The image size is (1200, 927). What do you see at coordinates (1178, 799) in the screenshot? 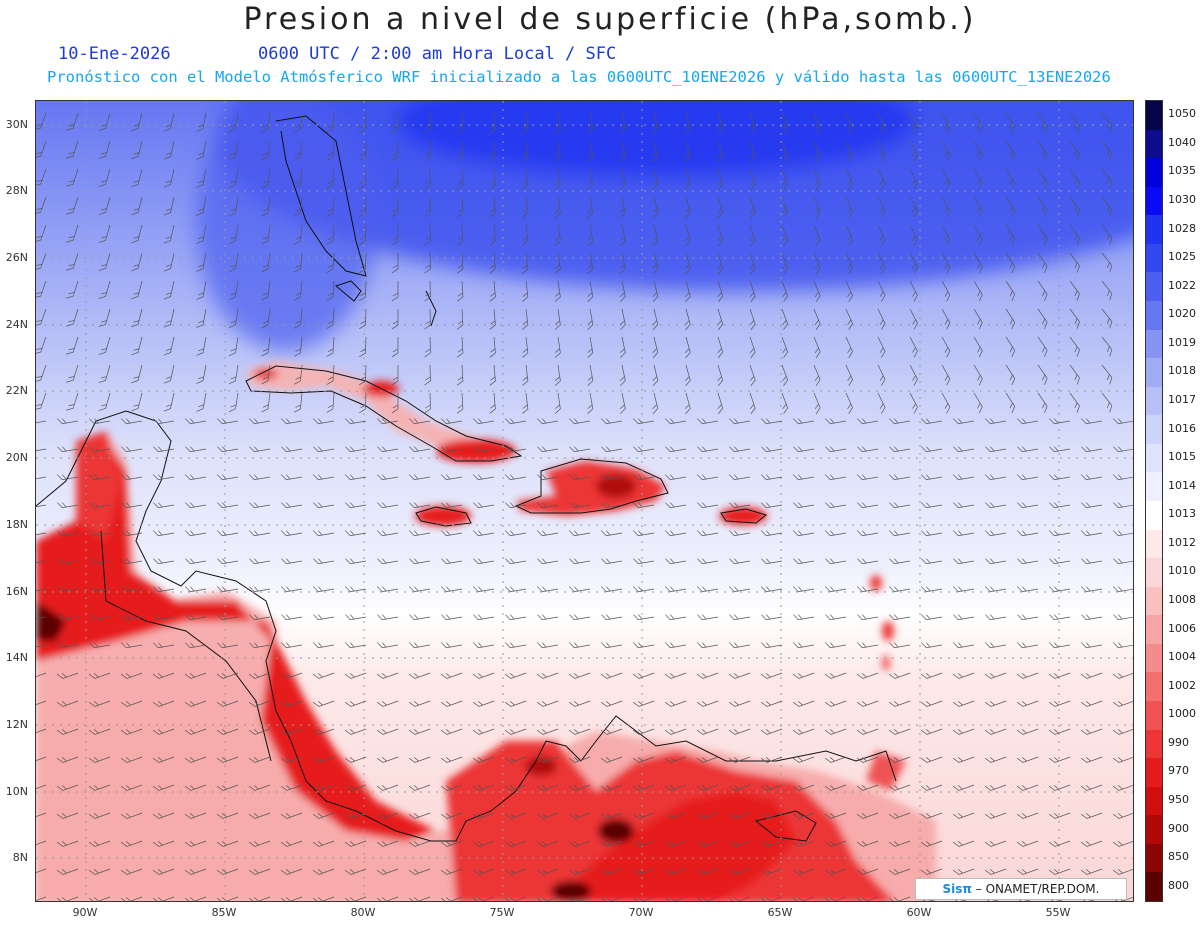
I see `colorbar-label: 950` at bounding box center [1178, 799].